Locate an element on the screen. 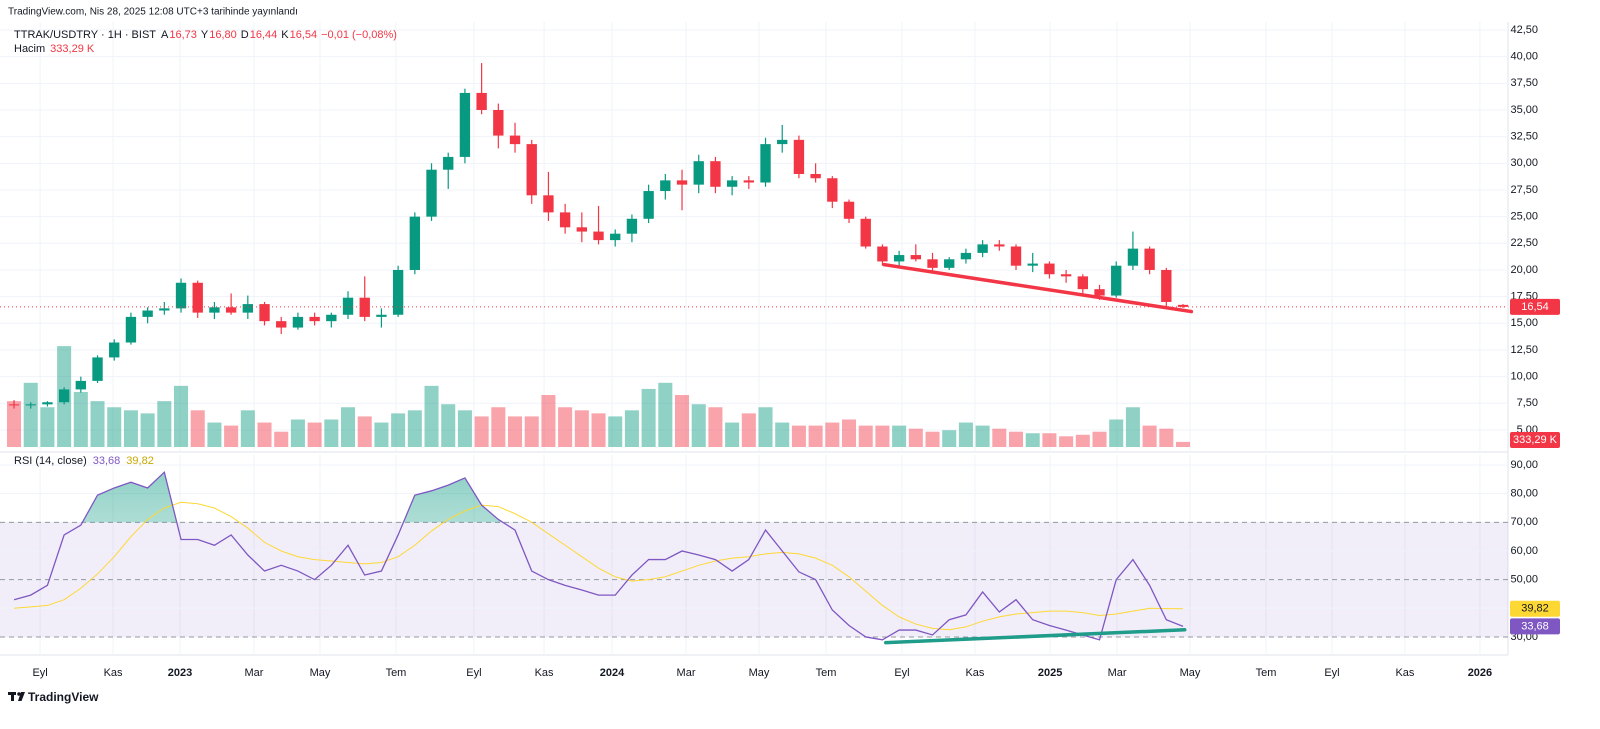 The image size is (1600, 729). y-tick-label: 70,00 is located at coordinates (1524, 522).